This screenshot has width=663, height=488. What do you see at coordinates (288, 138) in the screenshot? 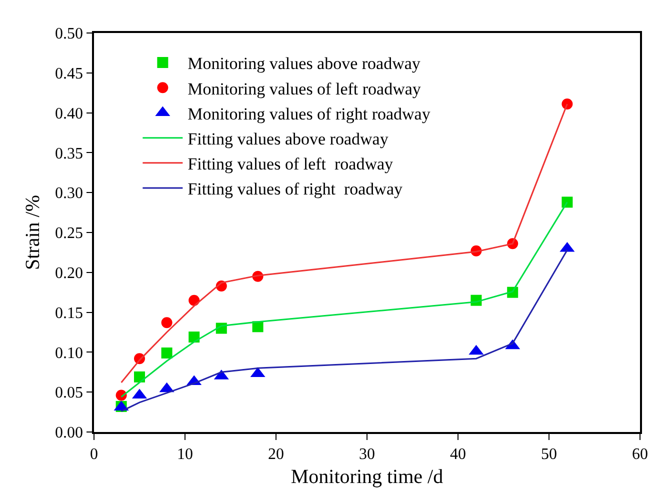
I see `legend-label: Fitting values above roadway` at bounding box center [288, 138].